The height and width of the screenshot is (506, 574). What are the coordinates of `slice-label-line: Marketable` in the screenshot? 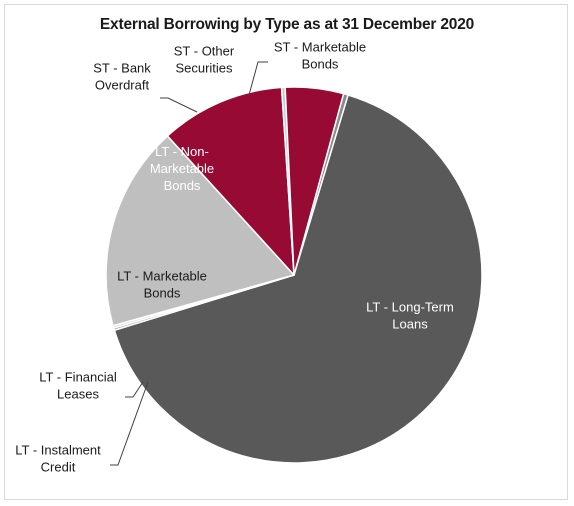 It's located at (182, 168).